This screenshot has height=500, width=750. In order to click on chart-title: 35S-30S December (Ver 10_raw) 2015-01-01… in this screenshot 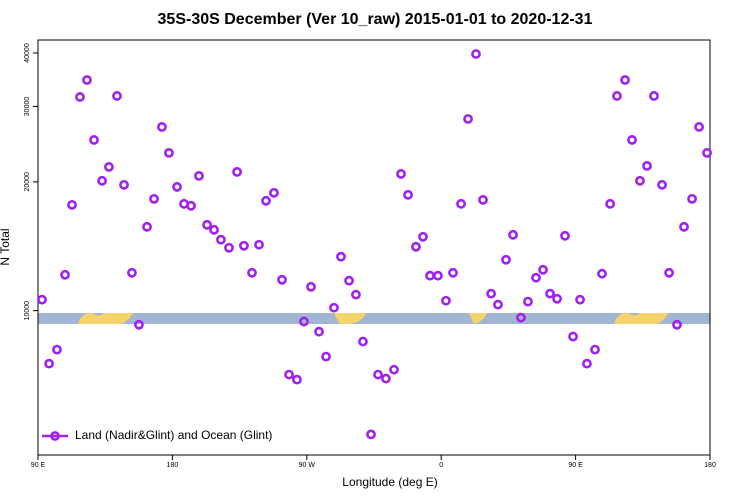, I will do `click(375, 19)`.